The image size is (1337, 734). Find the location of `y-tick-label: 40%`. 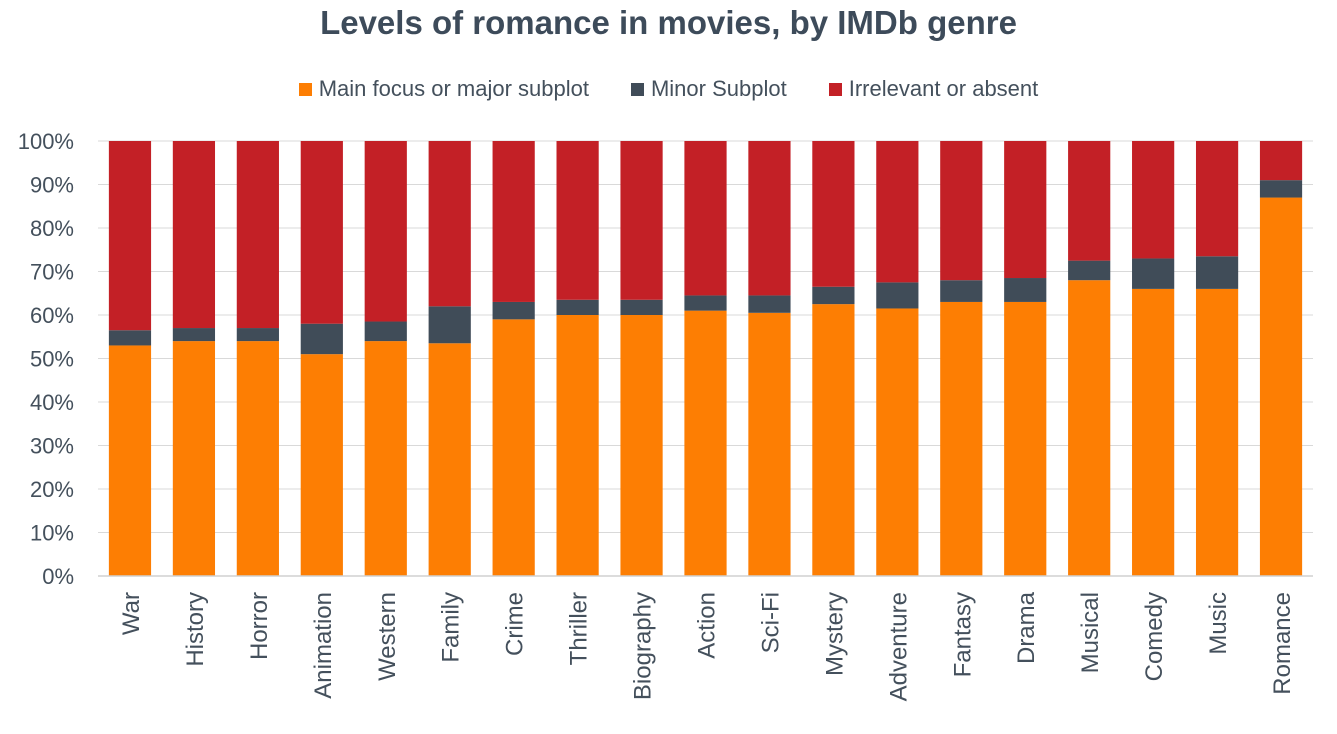

y-tick-label: 40% is located at coordinates (52, 402).